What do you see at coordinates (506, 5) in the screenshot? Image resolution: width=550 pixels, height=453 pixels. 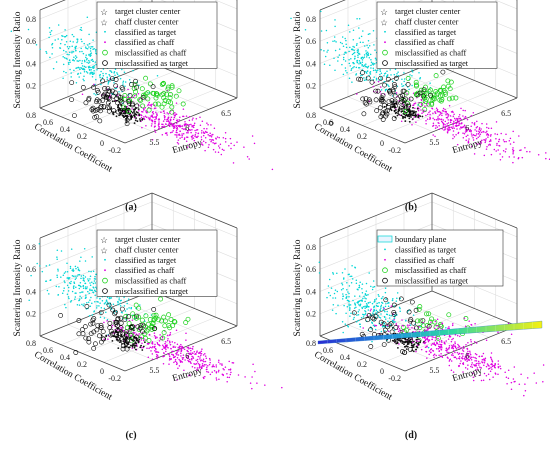 I see `grid-line` at bounding box center [506, 5].